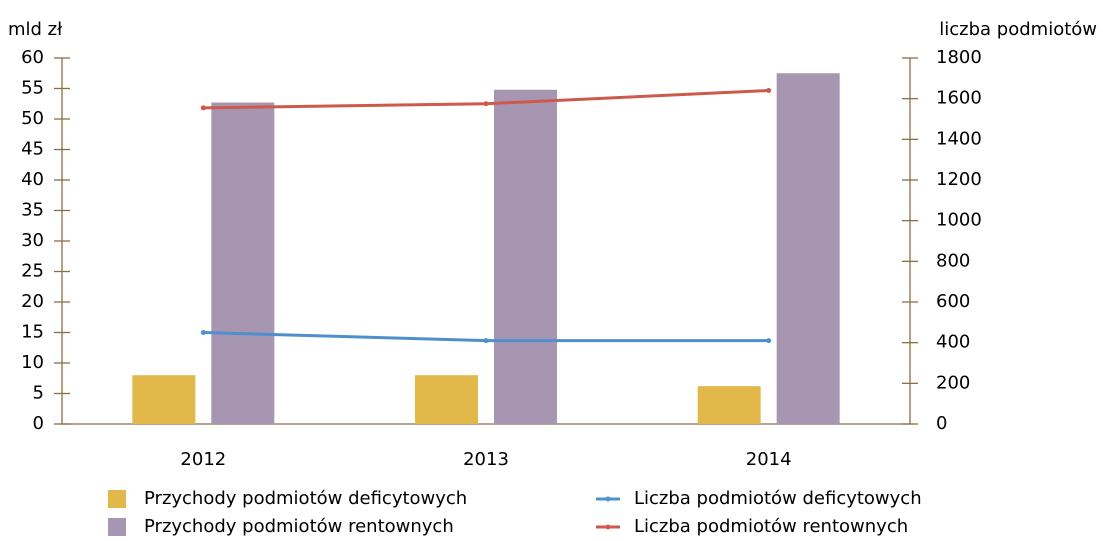  Describe the element at coordinates (35, 29) in the screenshot. I see `y-axis-label: mld zł` at that location.